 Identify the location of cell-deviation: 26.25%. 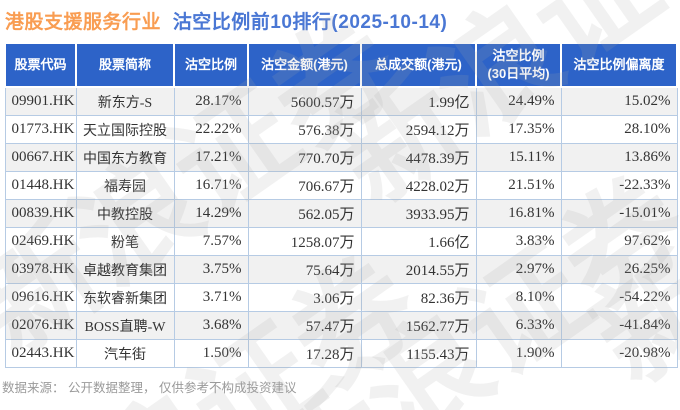
(619, 269).